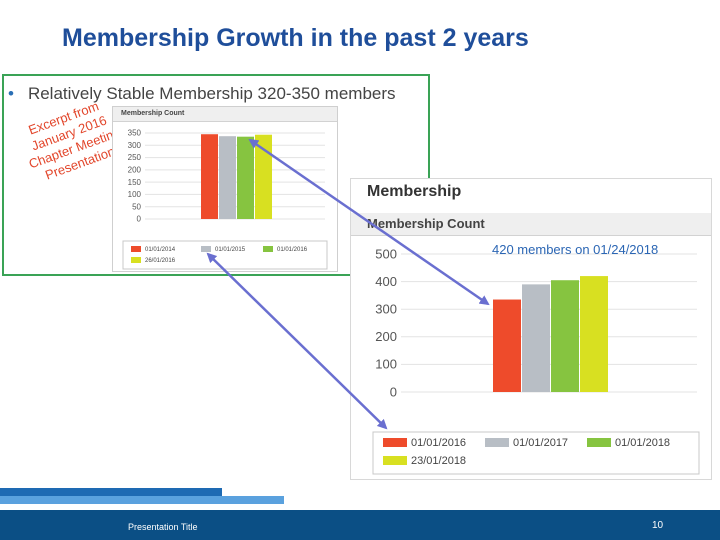 The width and height of the screenshot is (720, 540). Describe the element at coordinates (225, 114) in the screenshot. I see `chart-header: Membership Count` at that location.